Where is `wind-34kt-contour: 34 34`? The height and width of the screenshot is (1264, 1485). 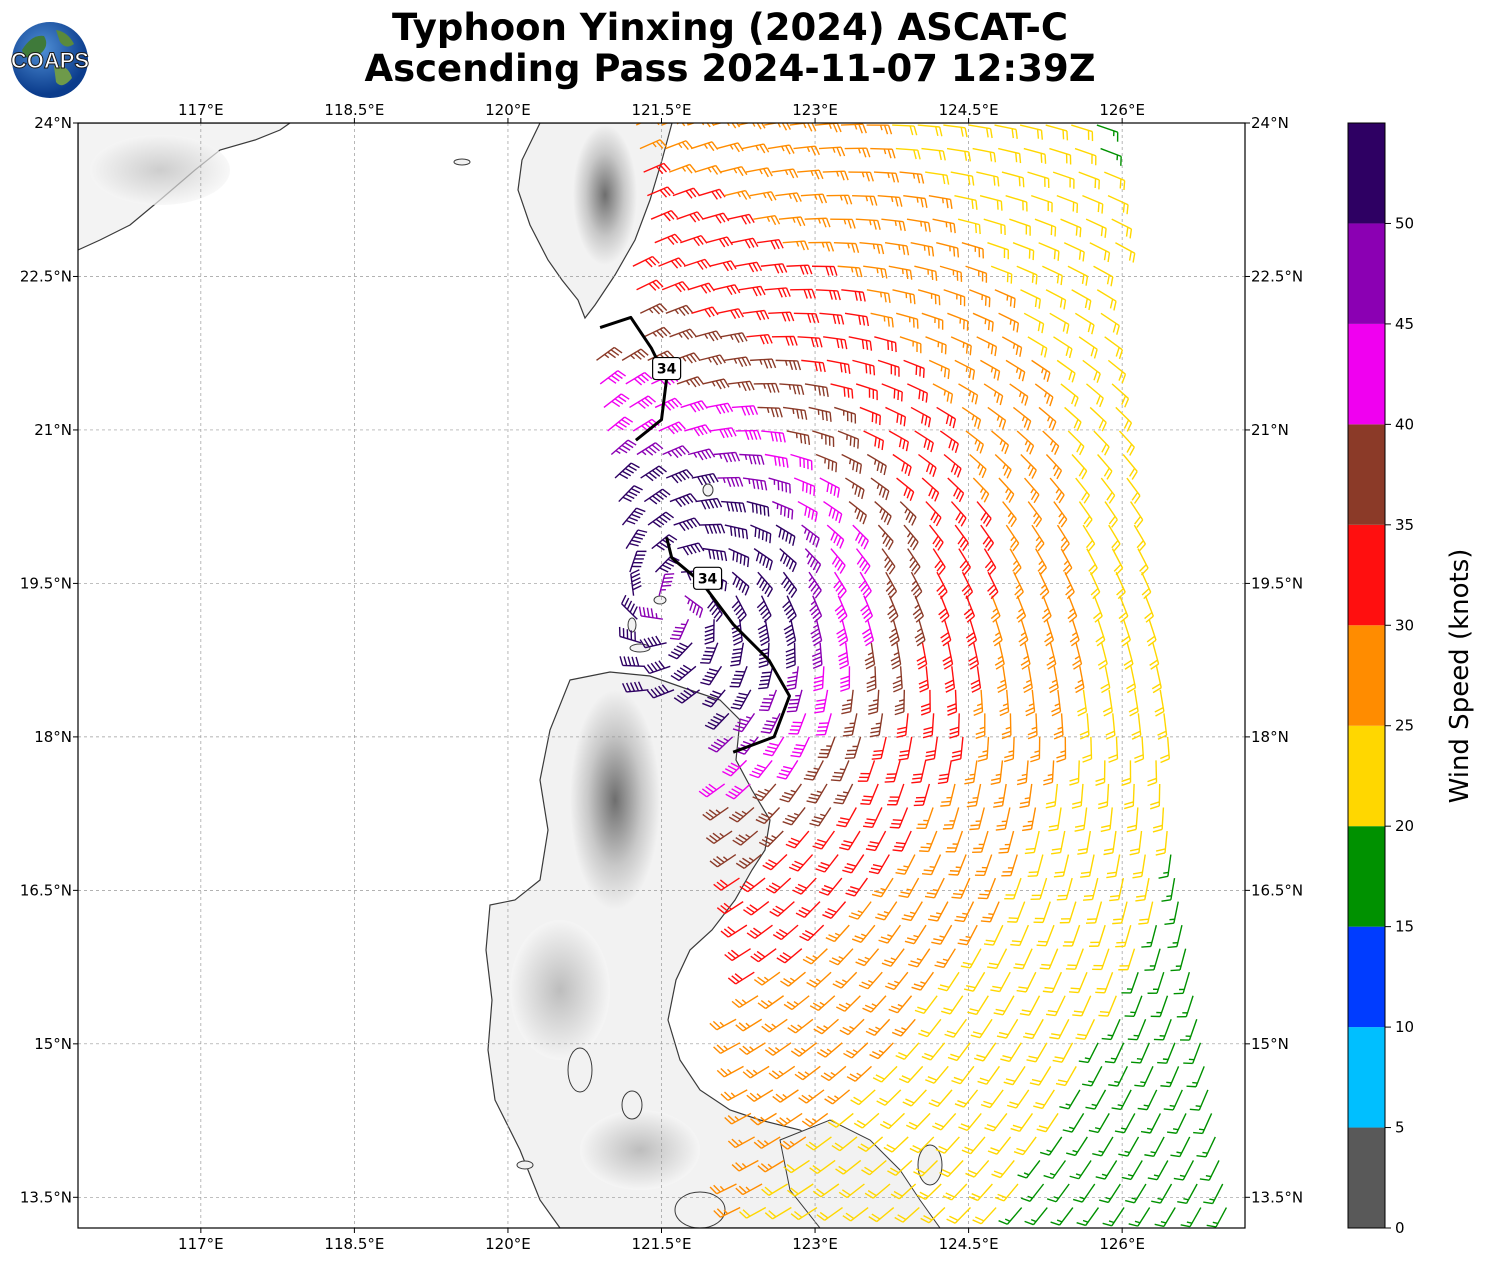
wind-34kt-contour: 34 34 is located at coordinates (695, 534).